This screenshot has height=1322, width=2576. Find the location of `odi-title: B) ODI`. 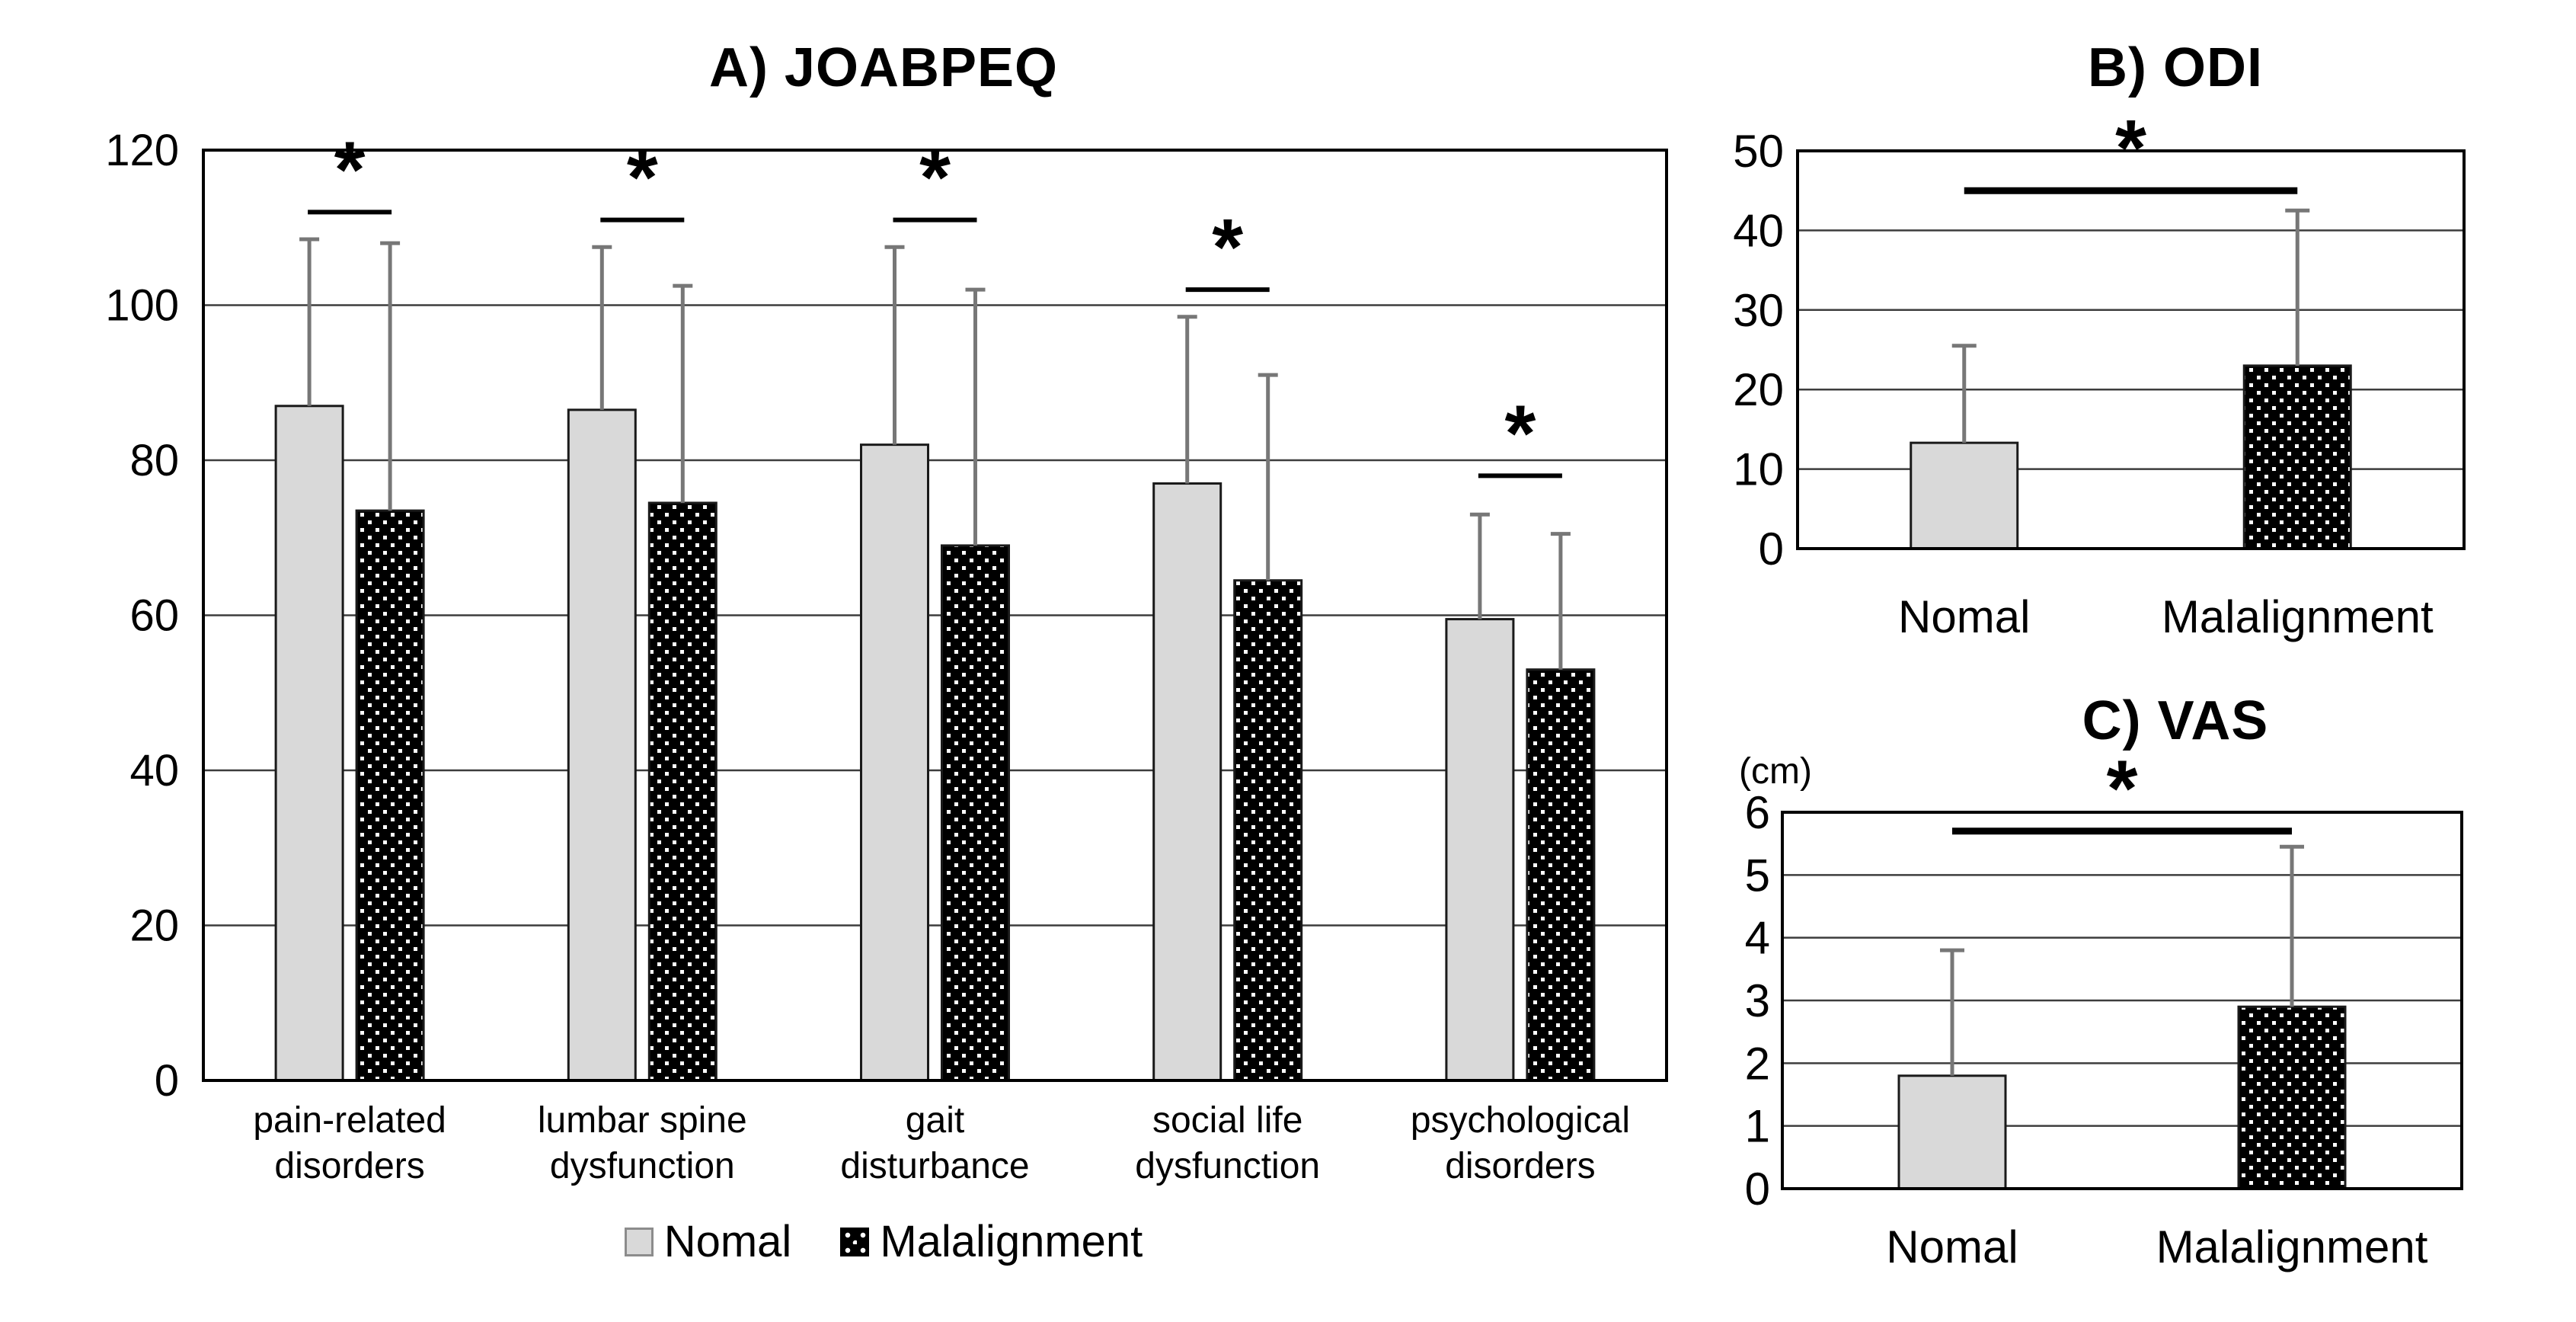

odi-title: B) ODI is located at coordinates (2176, 67).